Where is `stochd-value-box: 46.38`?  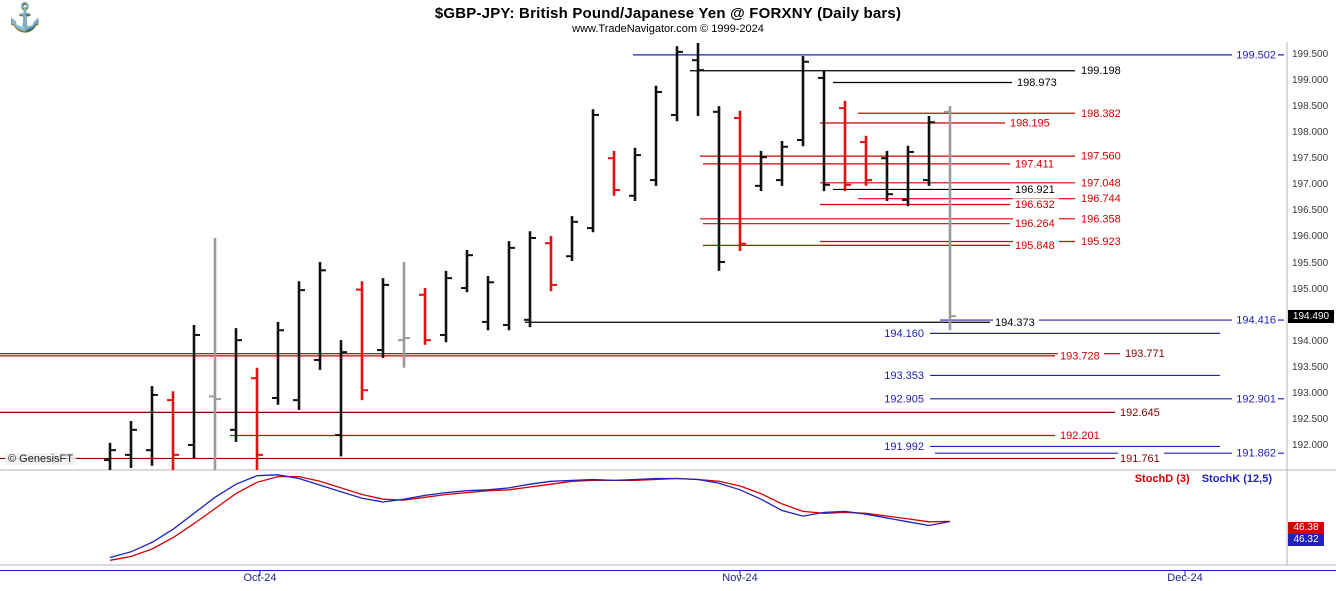
stochd-value-box: 46.38 is located at coordinates (1306, 528).